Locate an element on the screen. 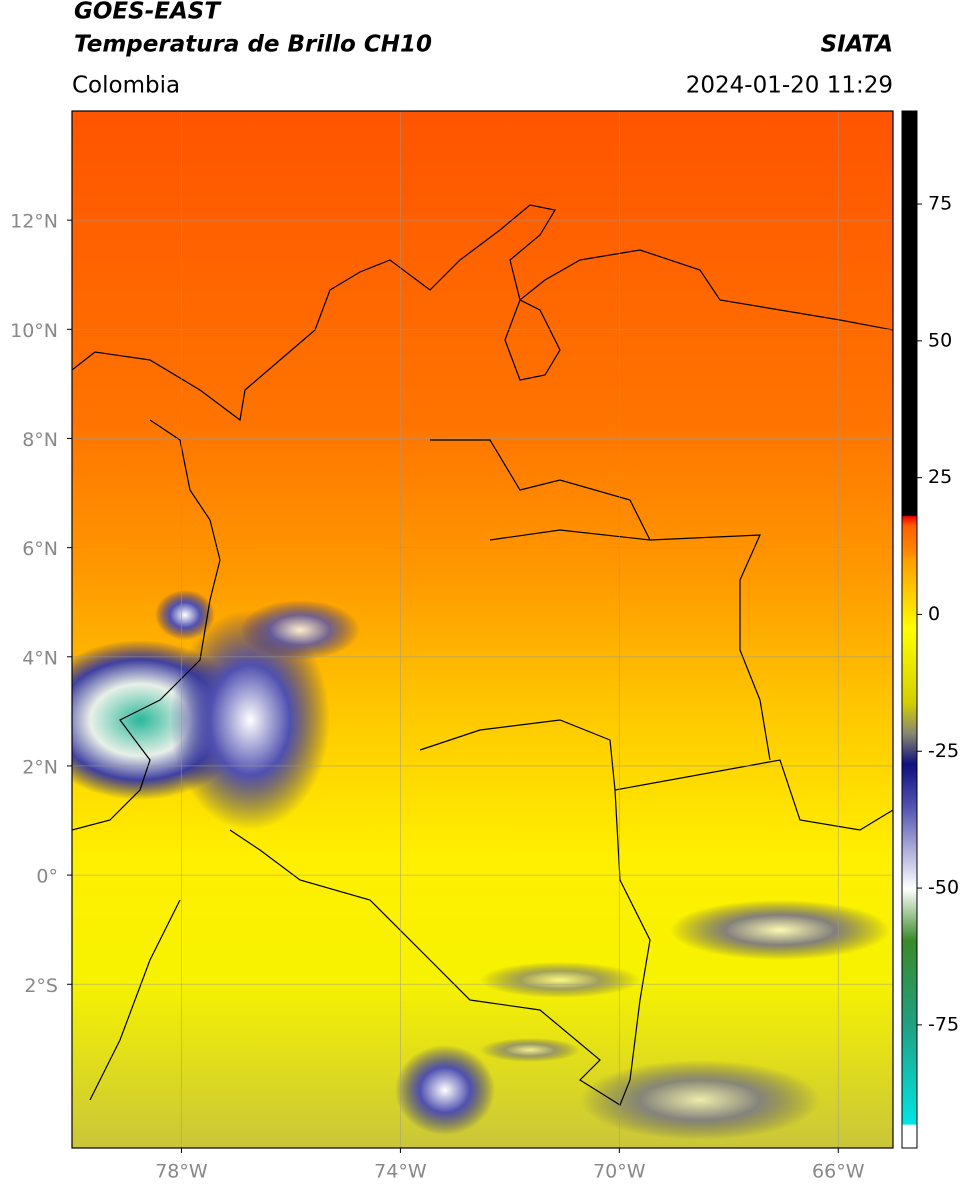 The height and width of the screenshot is (1190, 966). lon-tick-label: 70°W is located at coordinates (619, 1172).